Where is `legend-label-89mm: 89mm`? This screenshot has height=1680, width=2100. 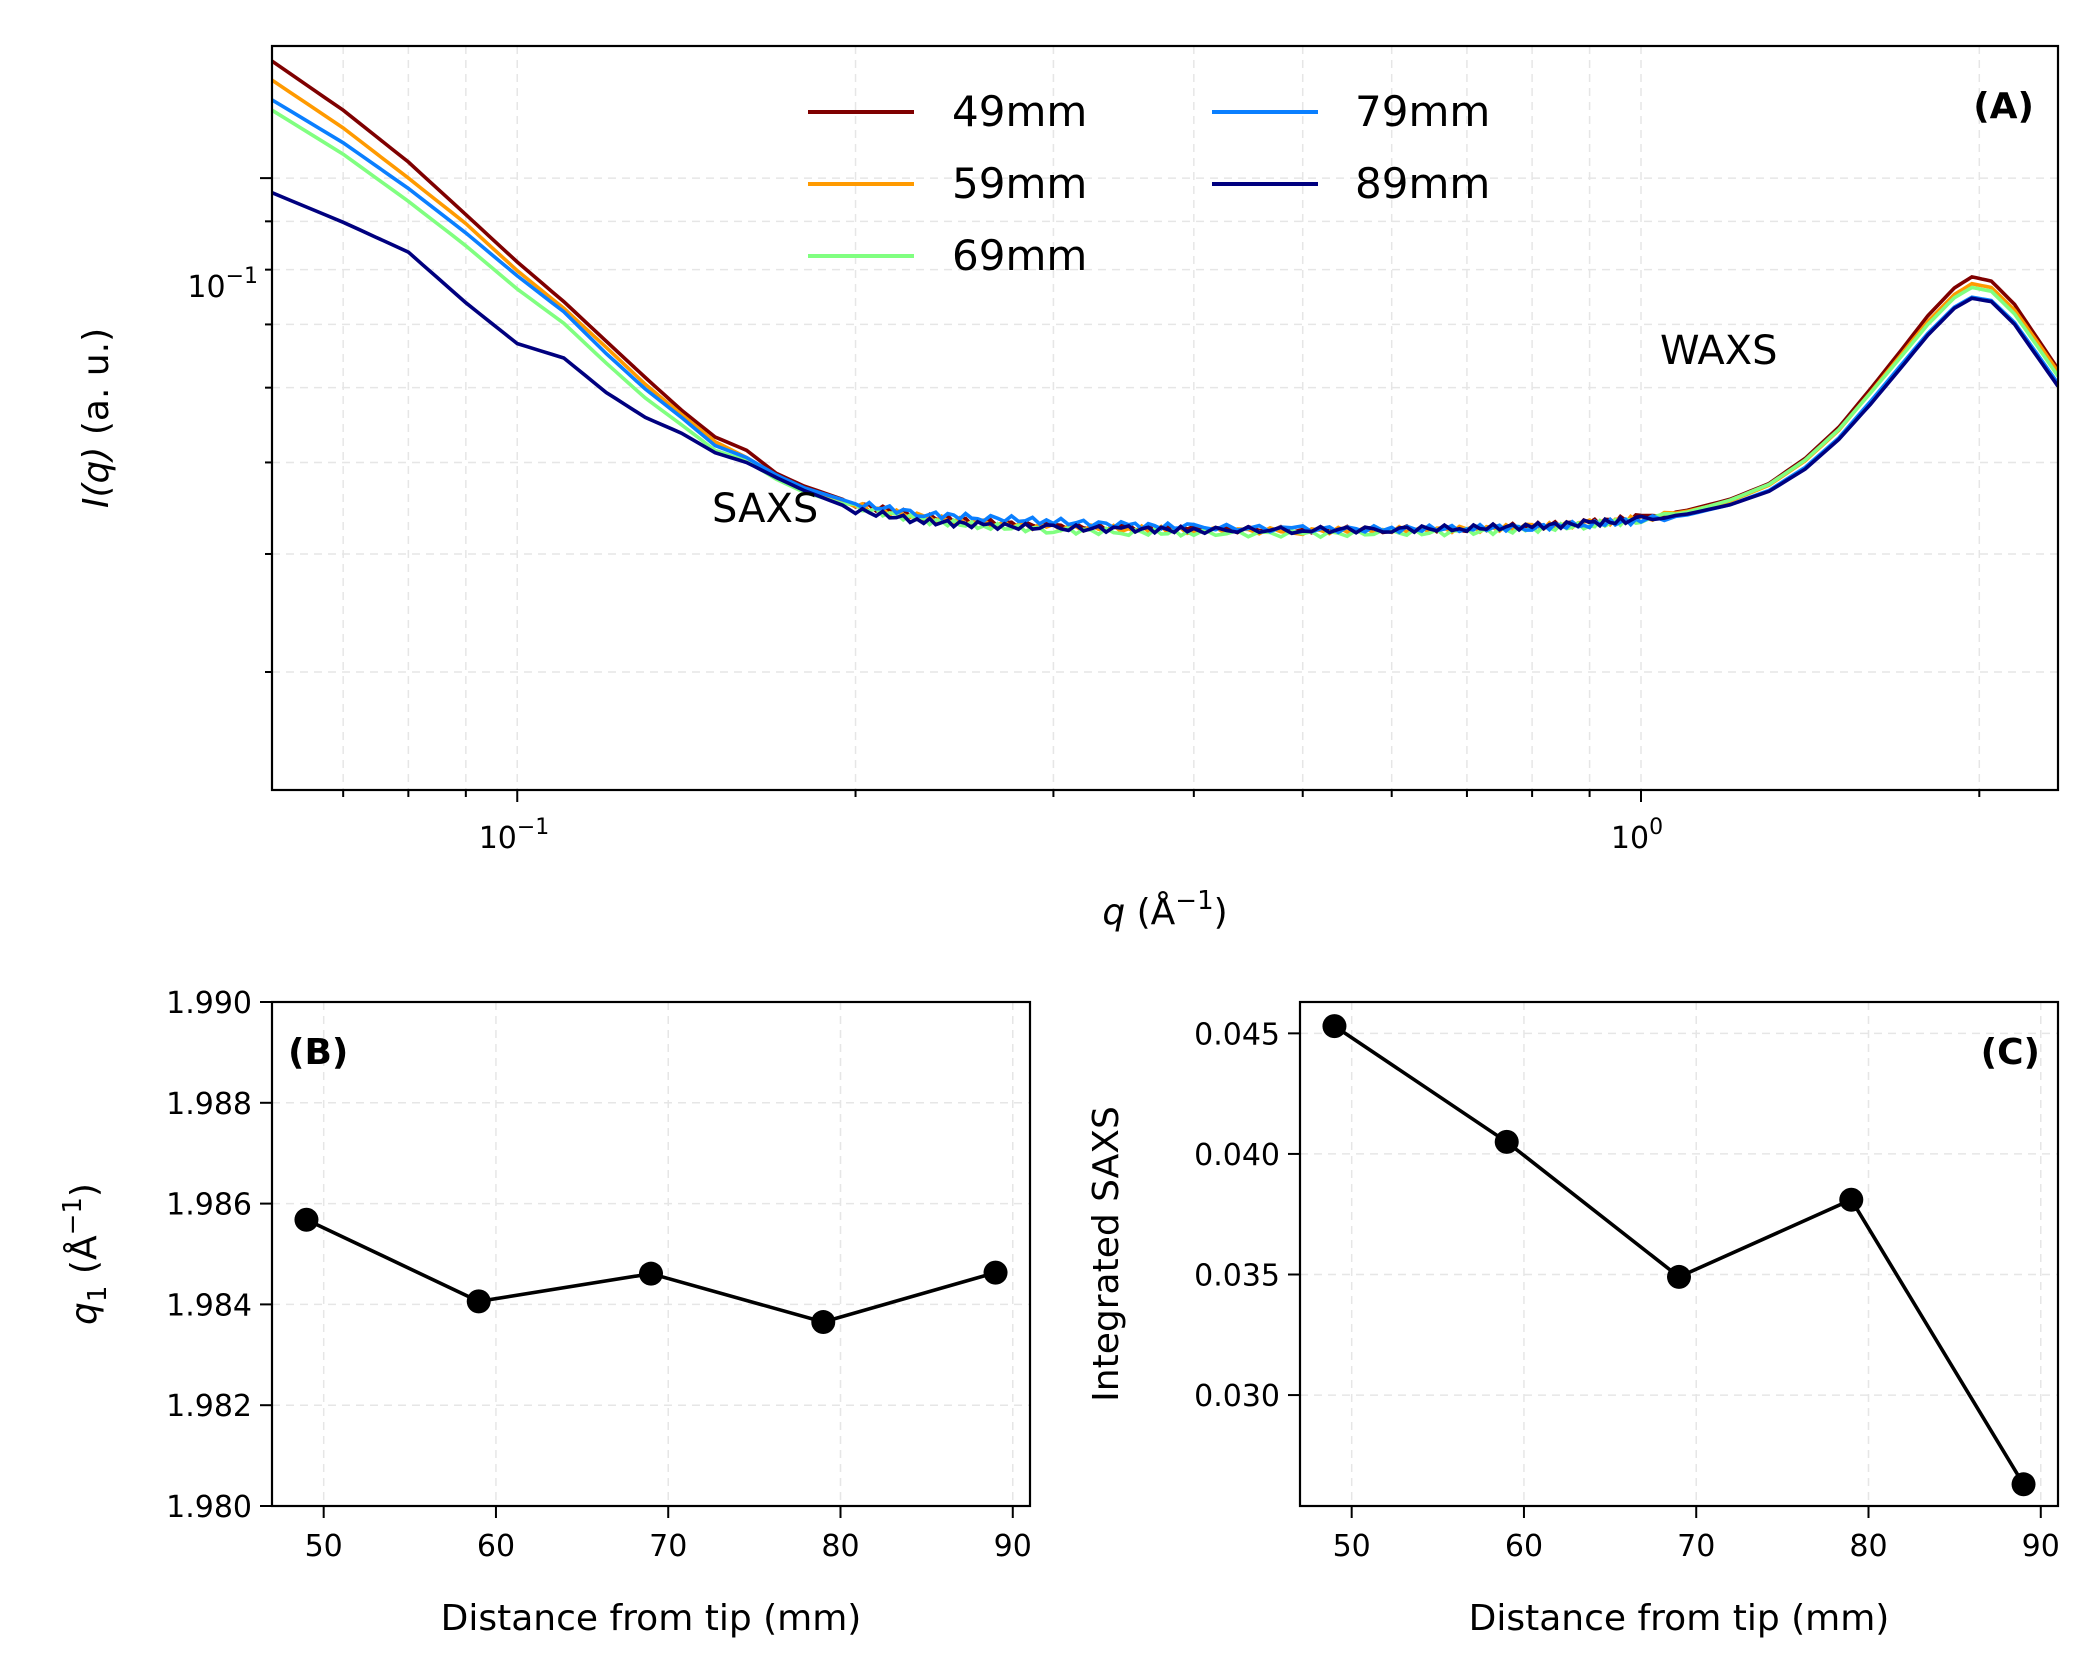
legend-label-89mm: 89mm is located at coordinates (1422, 183).